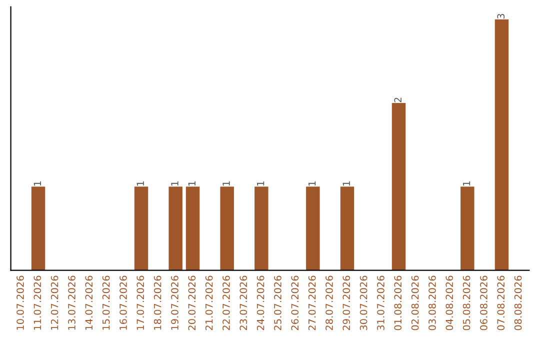 Image resolution: width=540 pixels, height=340 pixels. Describe the element at coordinates (158, 303) in the screenshot. I see `x-tick-label: 18.07.2026` at that location.